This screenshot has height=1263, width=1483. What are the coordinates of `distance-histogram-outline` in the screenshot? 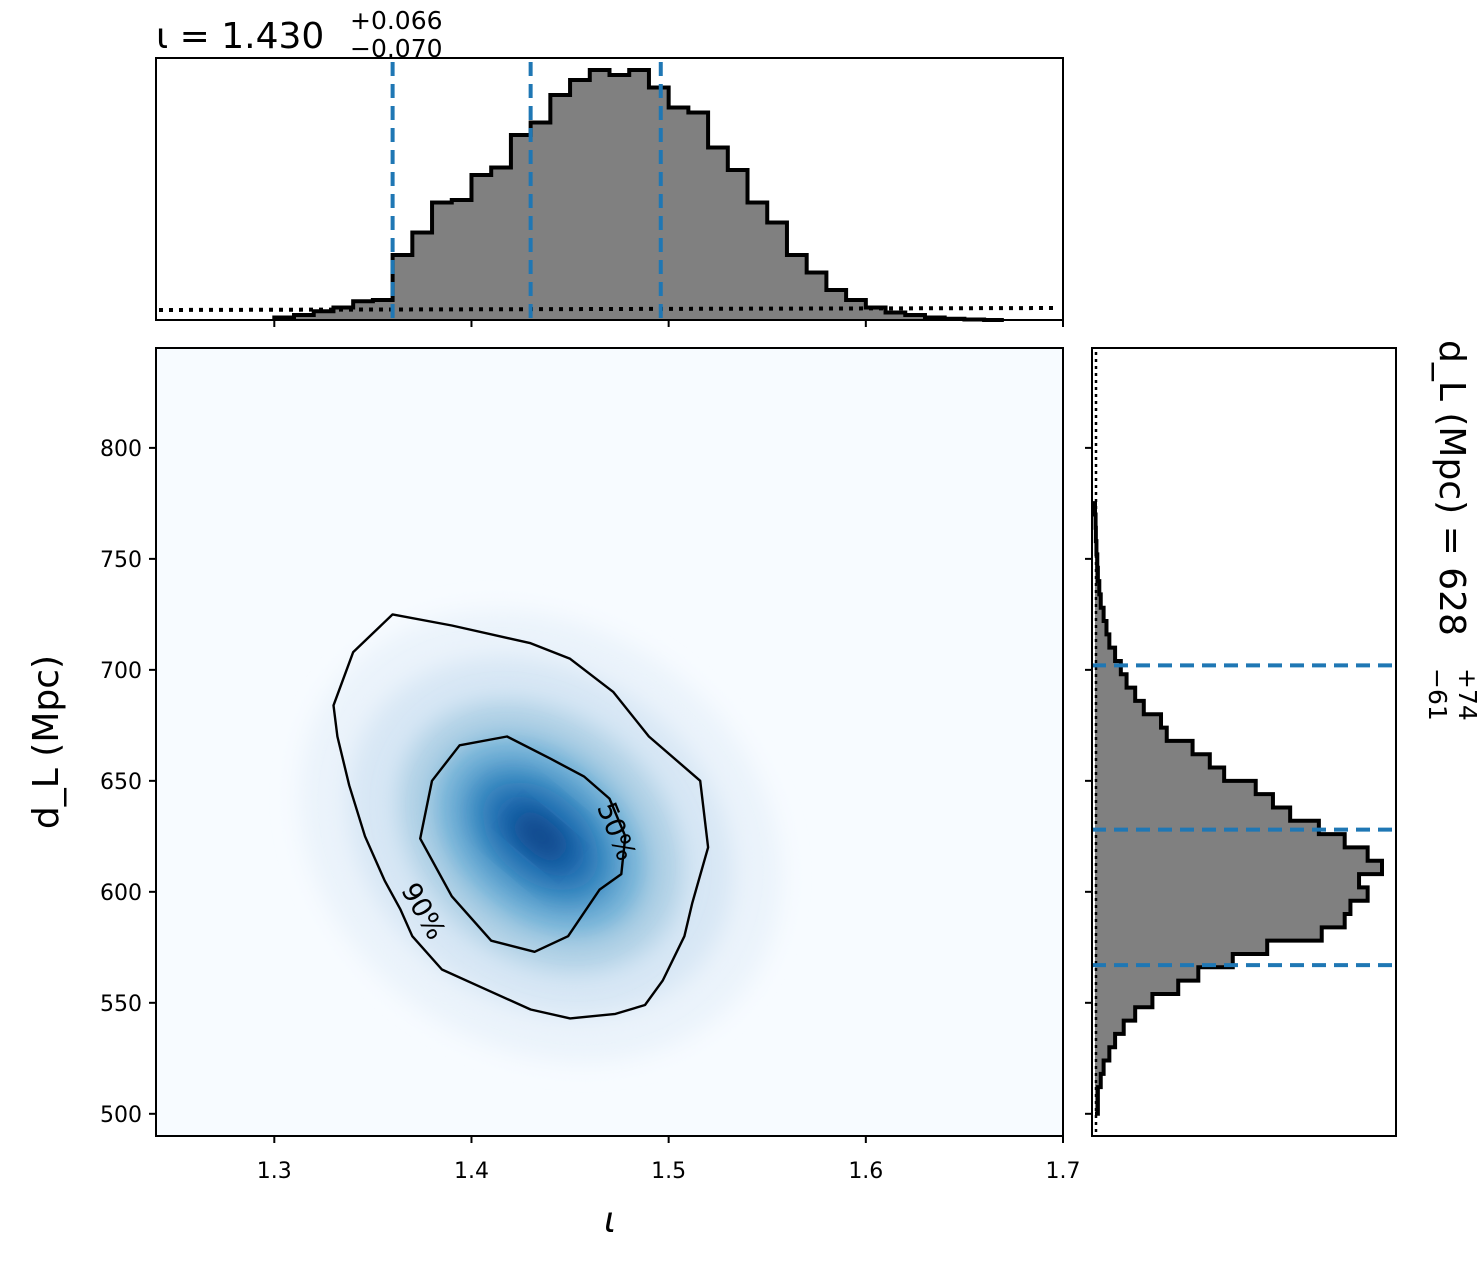 It's located at (1238, 808).